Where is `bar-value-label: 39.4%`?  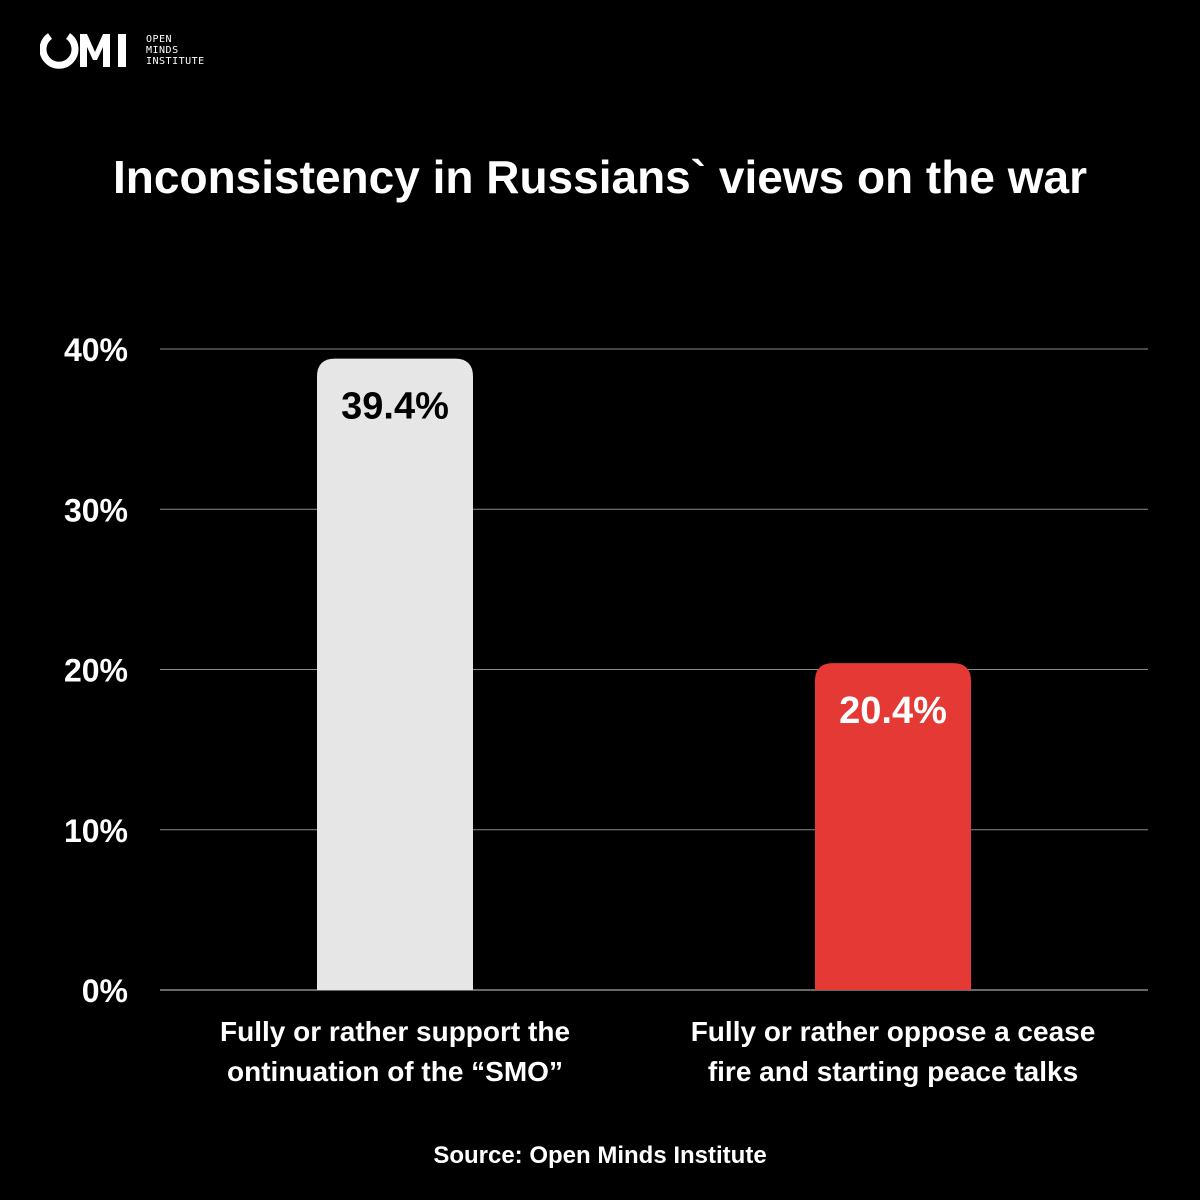
bar-value-label: 39.4% is located at coordinates (395, 407).